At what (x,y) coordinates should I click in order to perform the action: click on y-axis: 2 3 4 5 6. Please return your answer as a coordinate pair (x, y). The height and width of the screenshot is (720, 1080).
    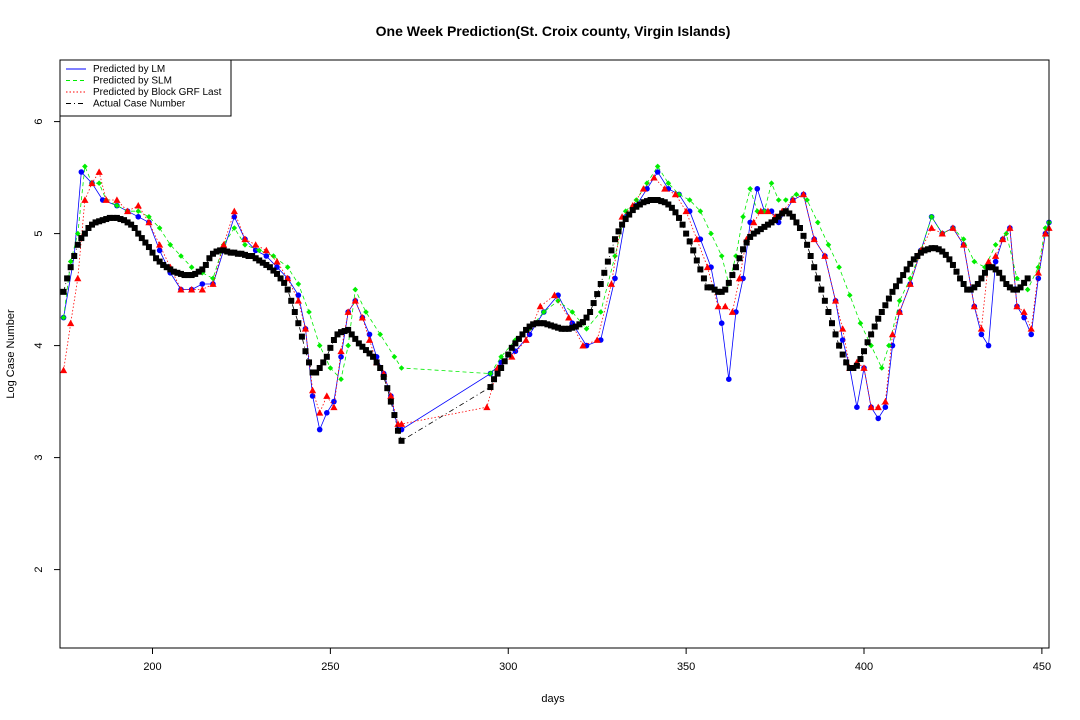
    Looking at the image, I should click on (46, 346).